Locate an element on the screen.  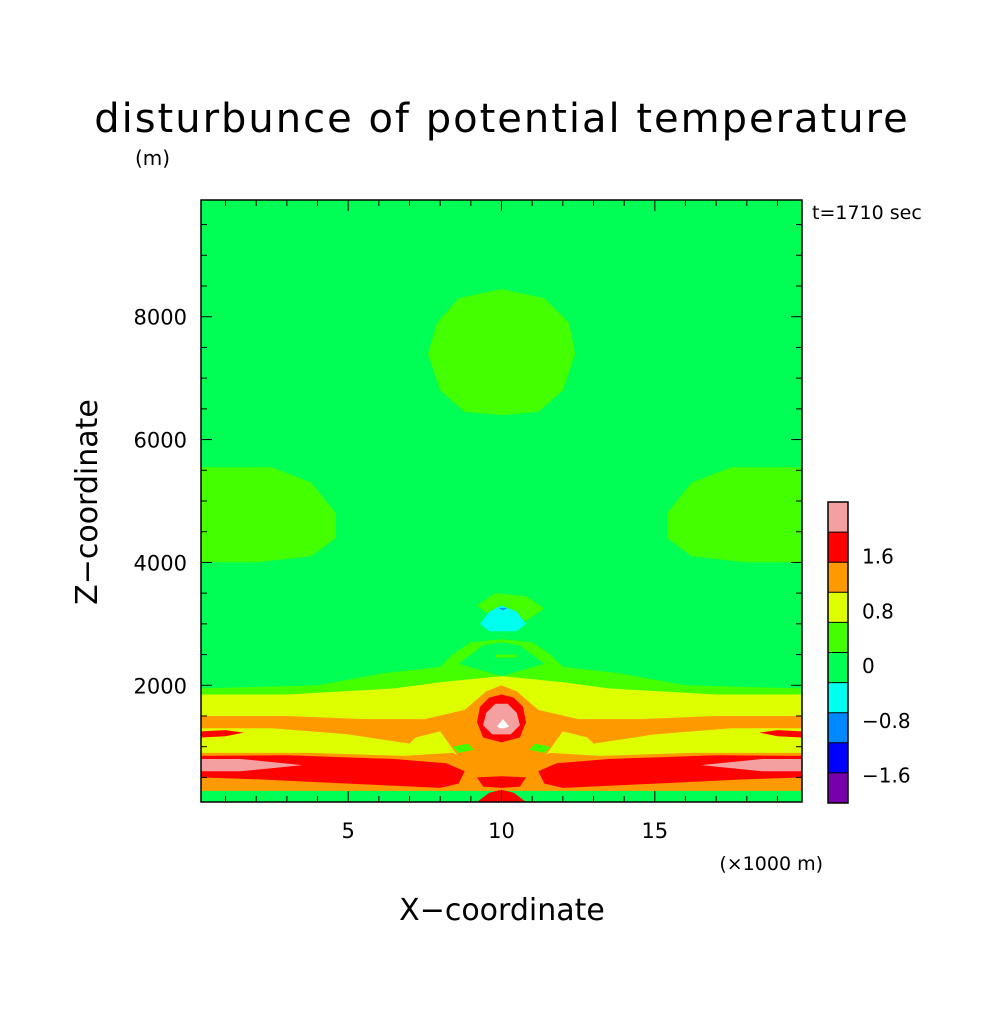
x-axis-label: X−coordinate is located at coordinates (502, 910).